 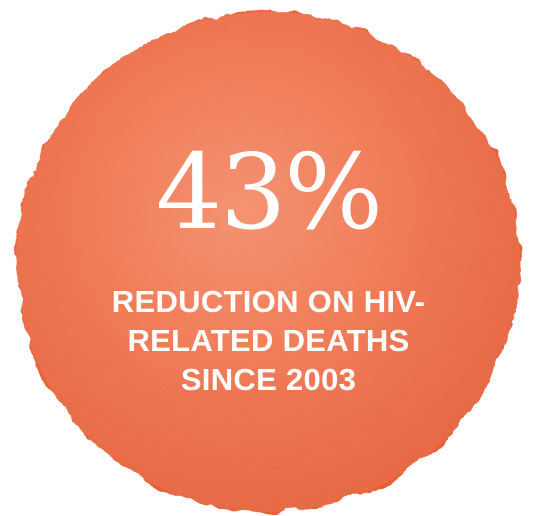 I want to click on caption-line: REDUCTION ON HIV-, so click(x=268, y=301).